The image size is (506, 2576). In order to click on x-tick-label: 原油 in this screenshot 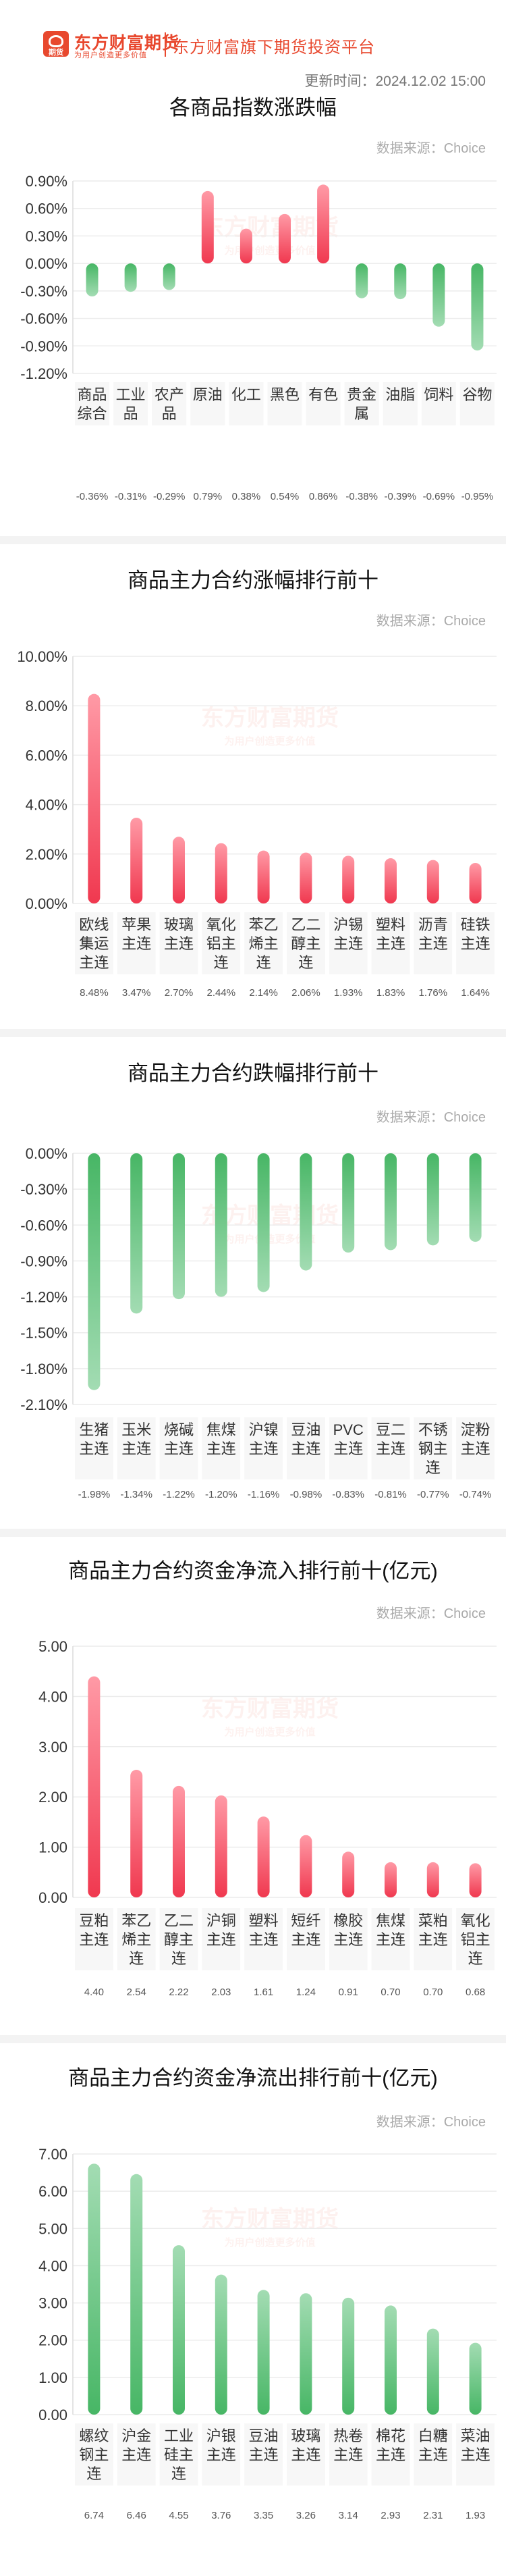, I will do `click(208, 395)`.